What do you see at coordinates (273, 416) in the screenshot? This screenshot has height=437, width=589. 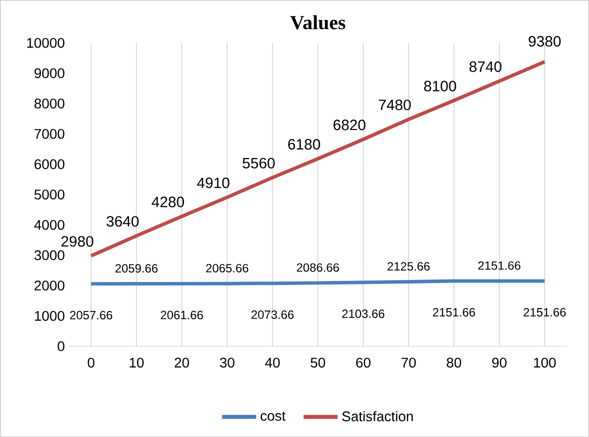 I see `legend-label: cost` at bounding box center [273, 416].